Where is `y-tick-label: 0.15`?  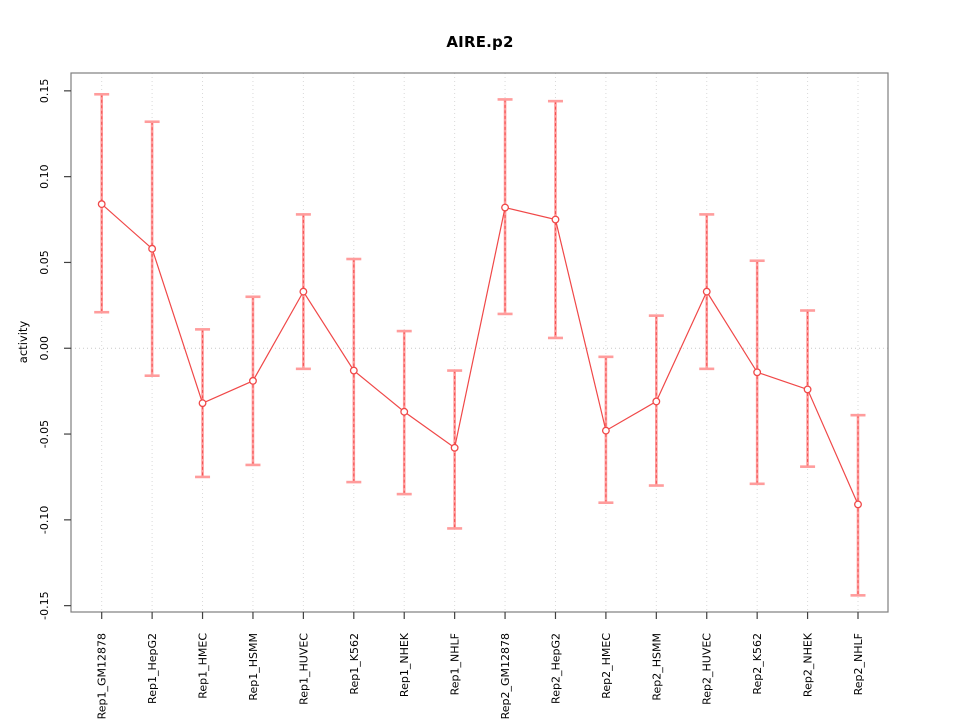
y-tick-label: 0.15 is located at coordinates (44, 91).